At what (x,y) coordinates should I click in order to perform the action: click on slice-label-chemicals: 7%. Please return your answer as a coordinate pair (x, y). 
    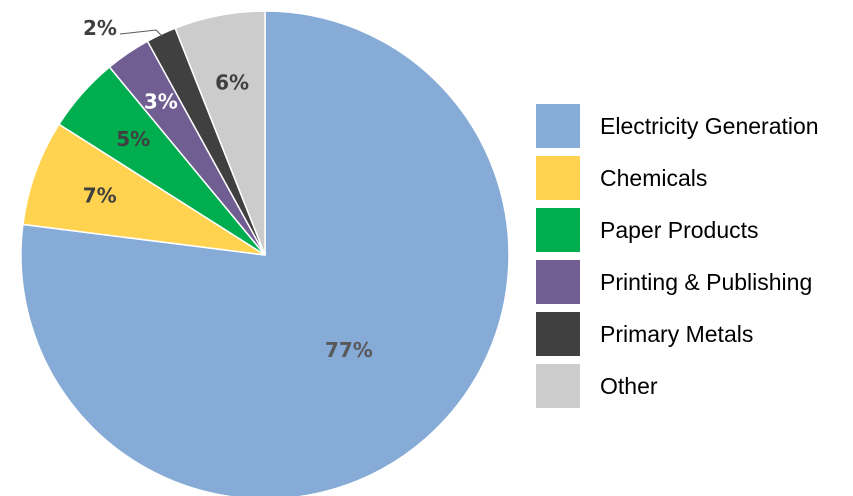
    Looking at the image, I should click on (100, 196).